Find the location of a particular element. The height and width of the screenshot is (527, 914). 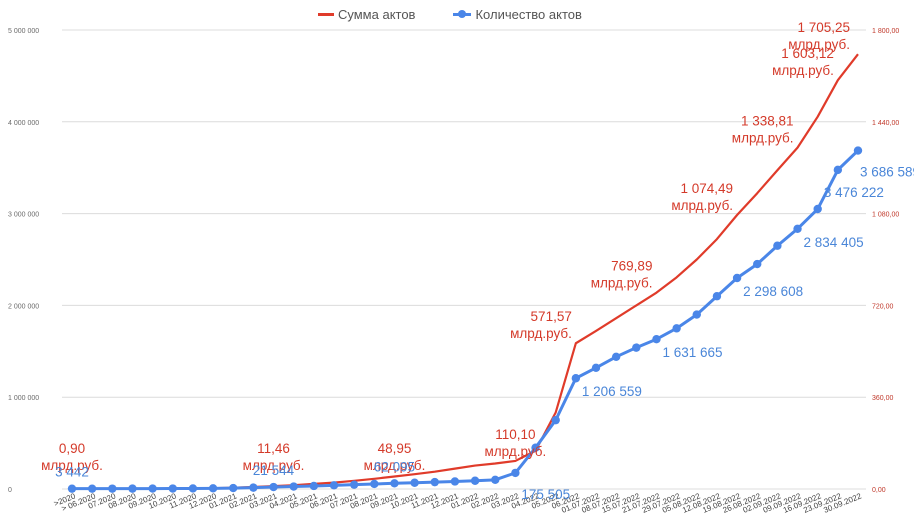

sum-data-label: 1 705,25 is located at coordinates (823, 27).